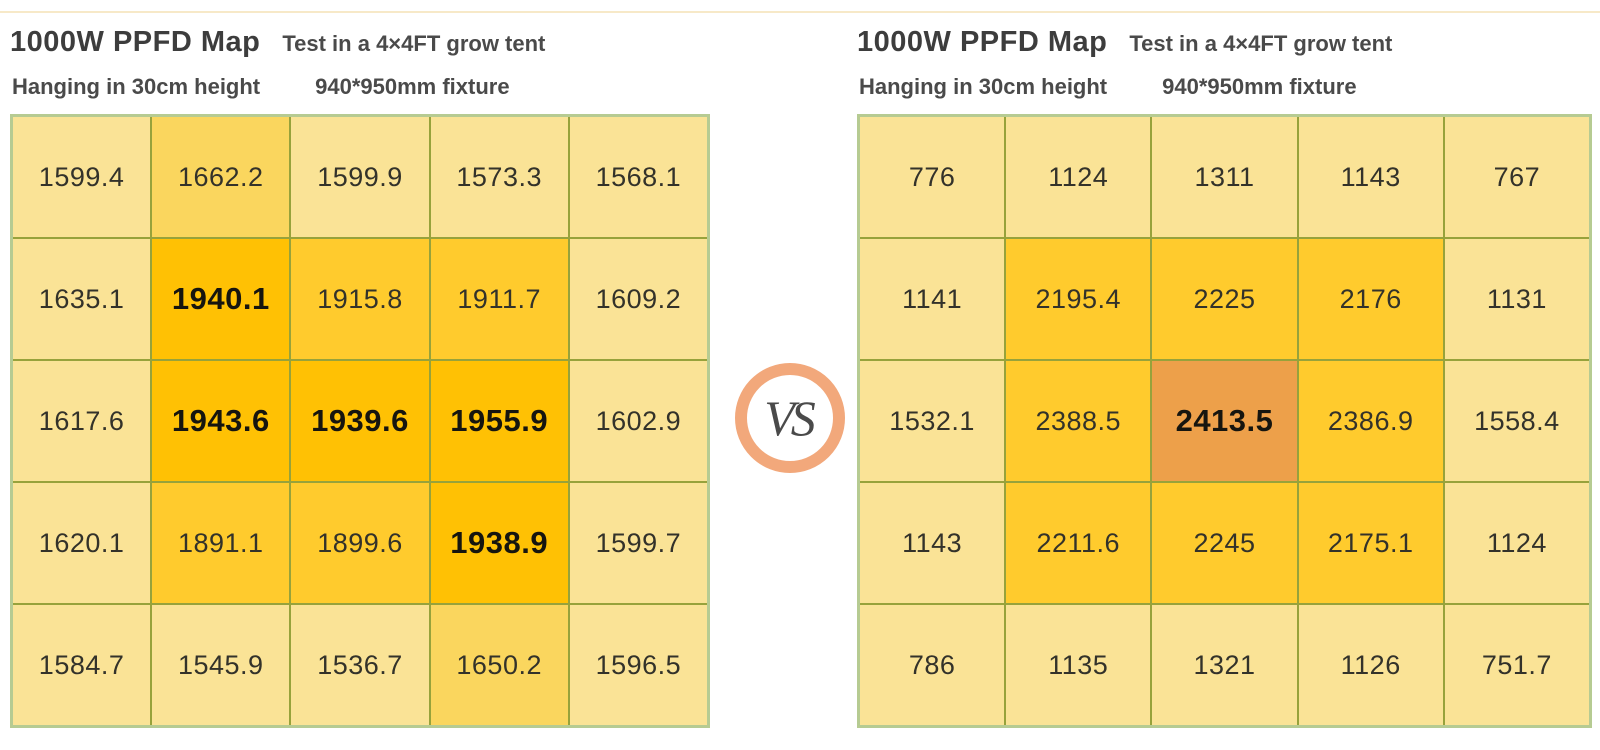 This screenshot has width=1600, height=750. Describe the element at coordinates (1224, 177) in the screenshot. I see `ppfd-cell: 1311` at that location.